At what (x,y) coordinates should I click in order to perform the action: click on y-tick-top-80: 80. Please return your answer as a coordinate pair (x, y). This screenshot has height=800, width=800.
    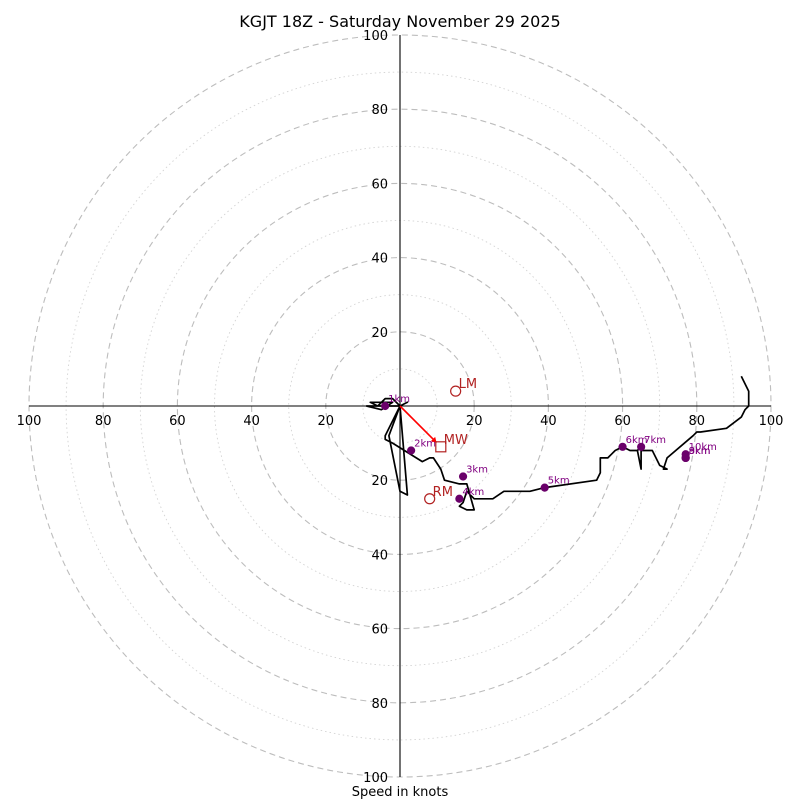
    Looking at the image, I should click on (379, 110).